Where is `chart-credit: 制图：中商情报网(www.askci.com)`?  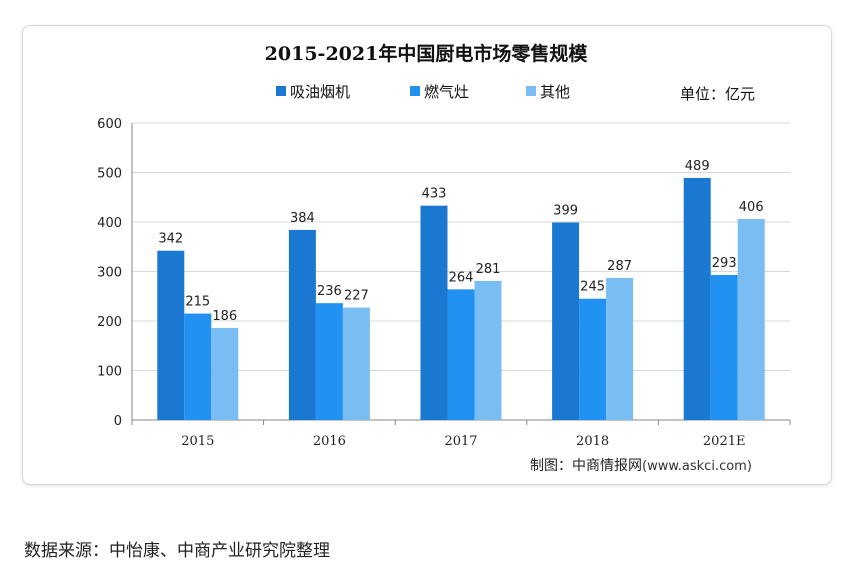 chart-credit: 制图：中商情报网(www.askci.com) is located at coordinates (641, 466).